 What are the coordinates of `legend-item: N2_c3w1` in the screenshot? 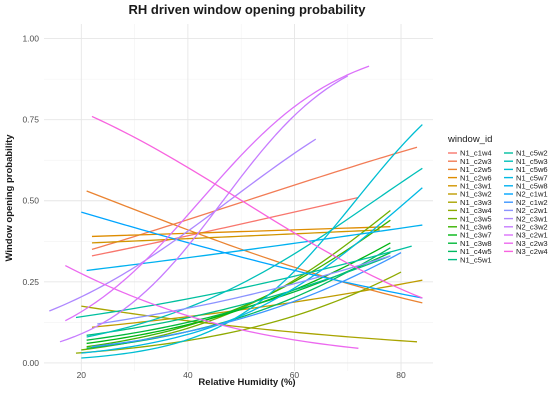 It's located at (526, 218).